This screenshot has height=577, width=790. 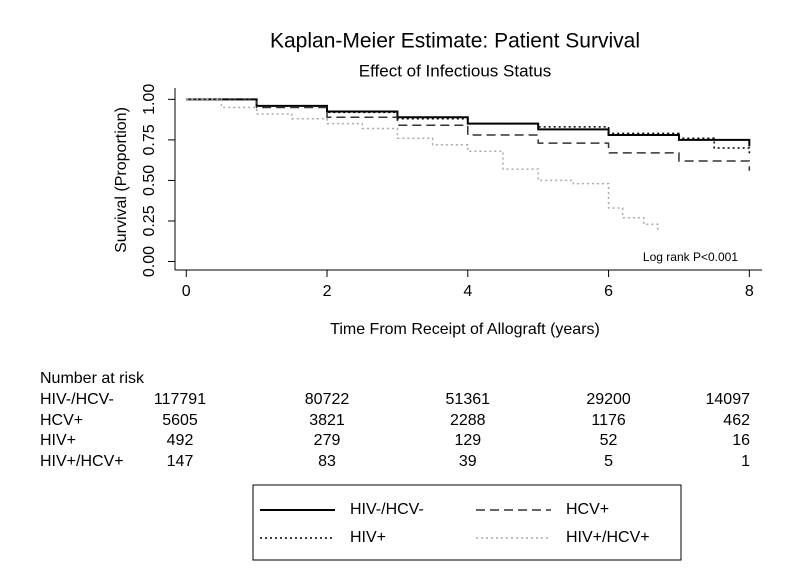 What do you see at coordinates (608, 537) in the screenshot?
I see `legend-label: HIV+/HCV+` at bounding box center [608, 537].